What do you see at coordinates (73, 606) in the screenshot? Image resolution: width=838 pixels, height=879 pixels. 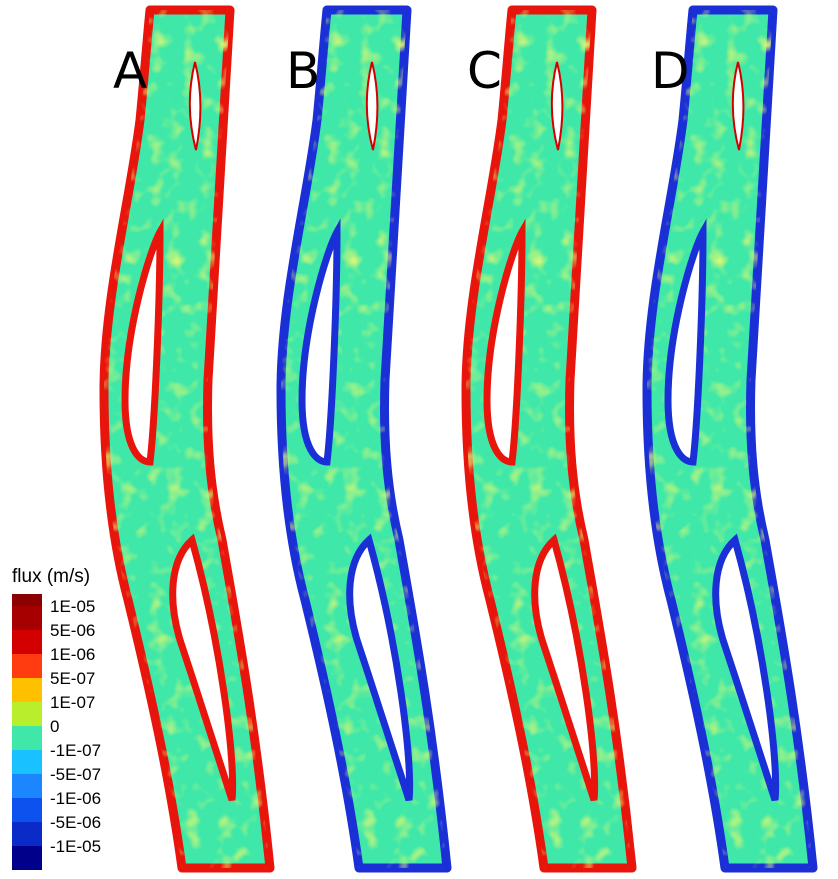 I see `colorbar-tick-label: 1E-05` at bounding box center [73, 606].